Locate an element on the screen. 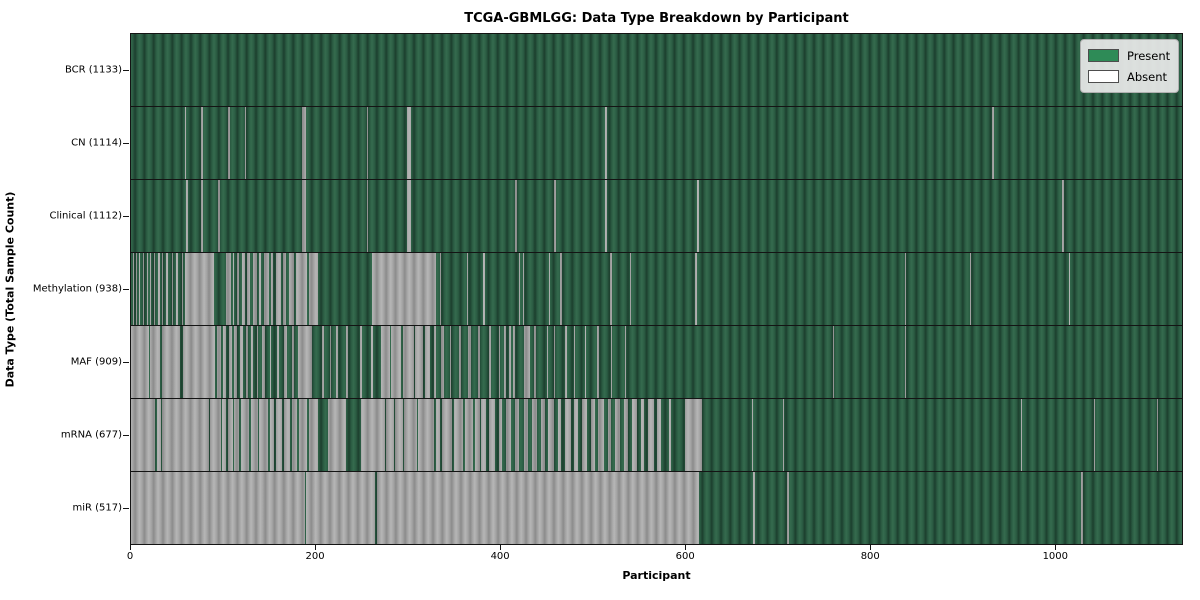 The height and width of the screenshot is (600, 1200). legend: Present Absent is located at coordinates (1129, 66).